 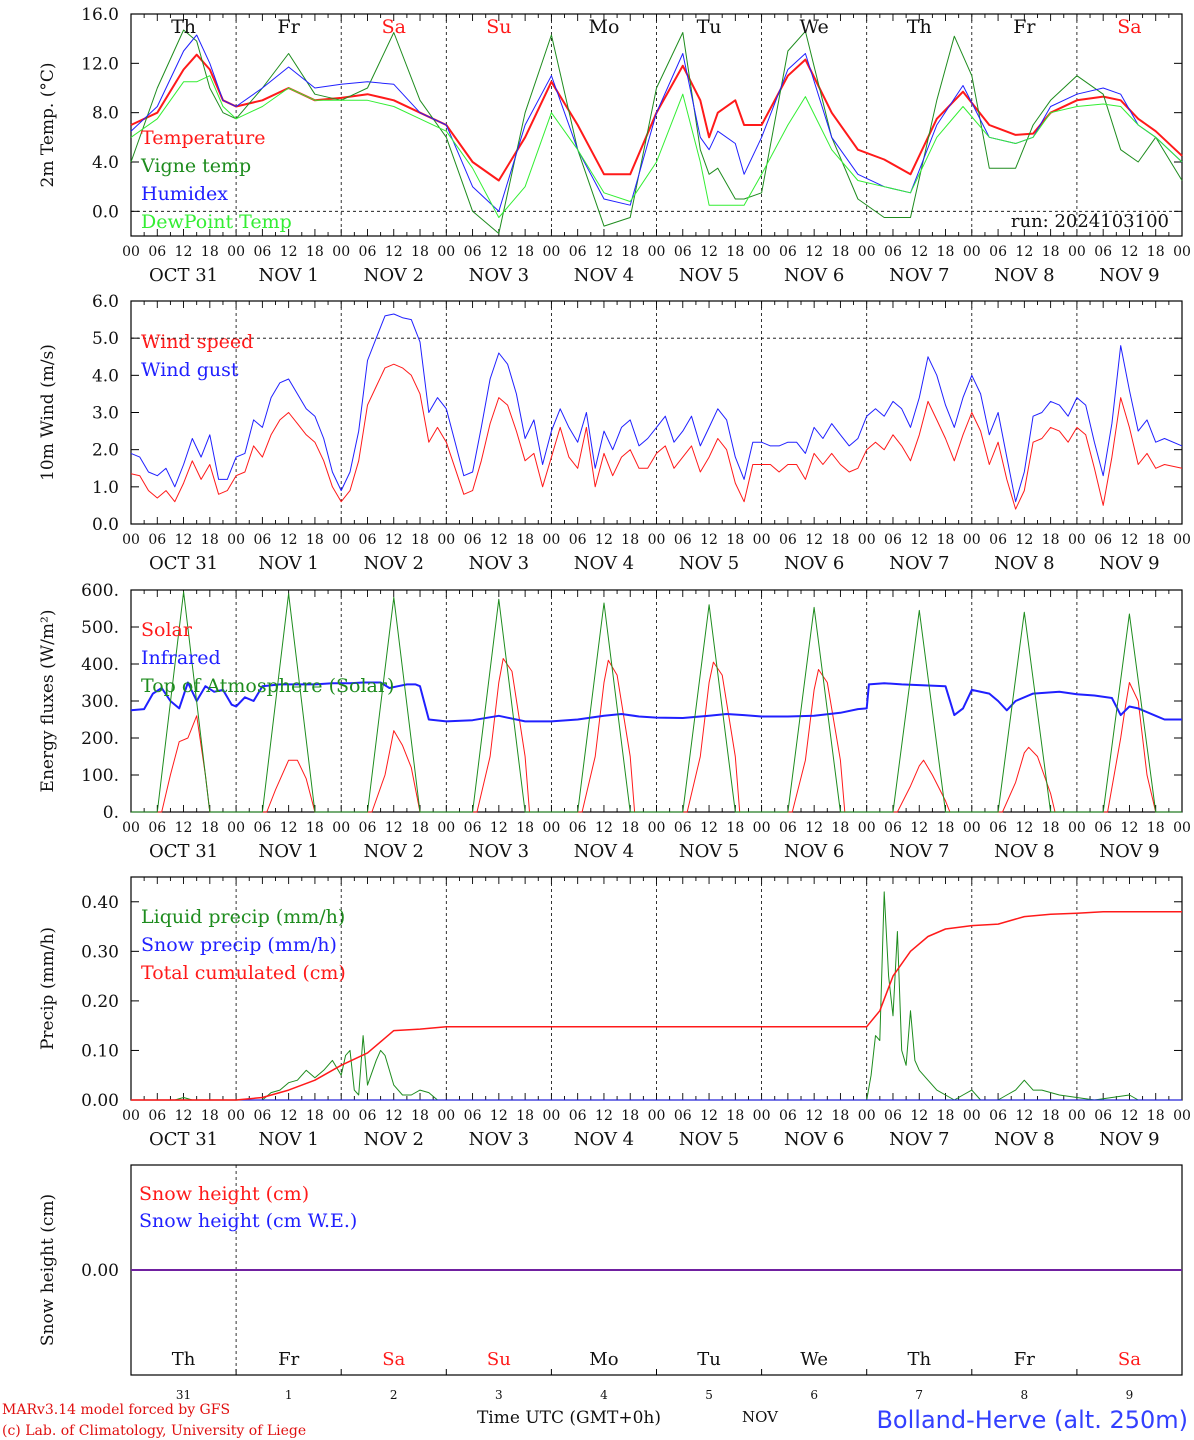 I want to click on legend-entry: Top of Atmosphere (Solar), so click(x=267, y=686).